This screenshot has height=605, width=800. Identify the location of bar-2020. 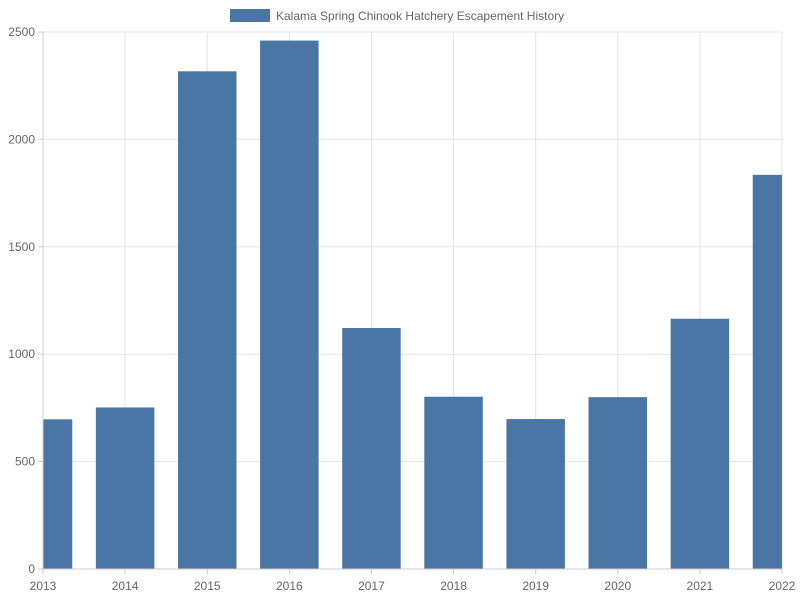
(618, 483).